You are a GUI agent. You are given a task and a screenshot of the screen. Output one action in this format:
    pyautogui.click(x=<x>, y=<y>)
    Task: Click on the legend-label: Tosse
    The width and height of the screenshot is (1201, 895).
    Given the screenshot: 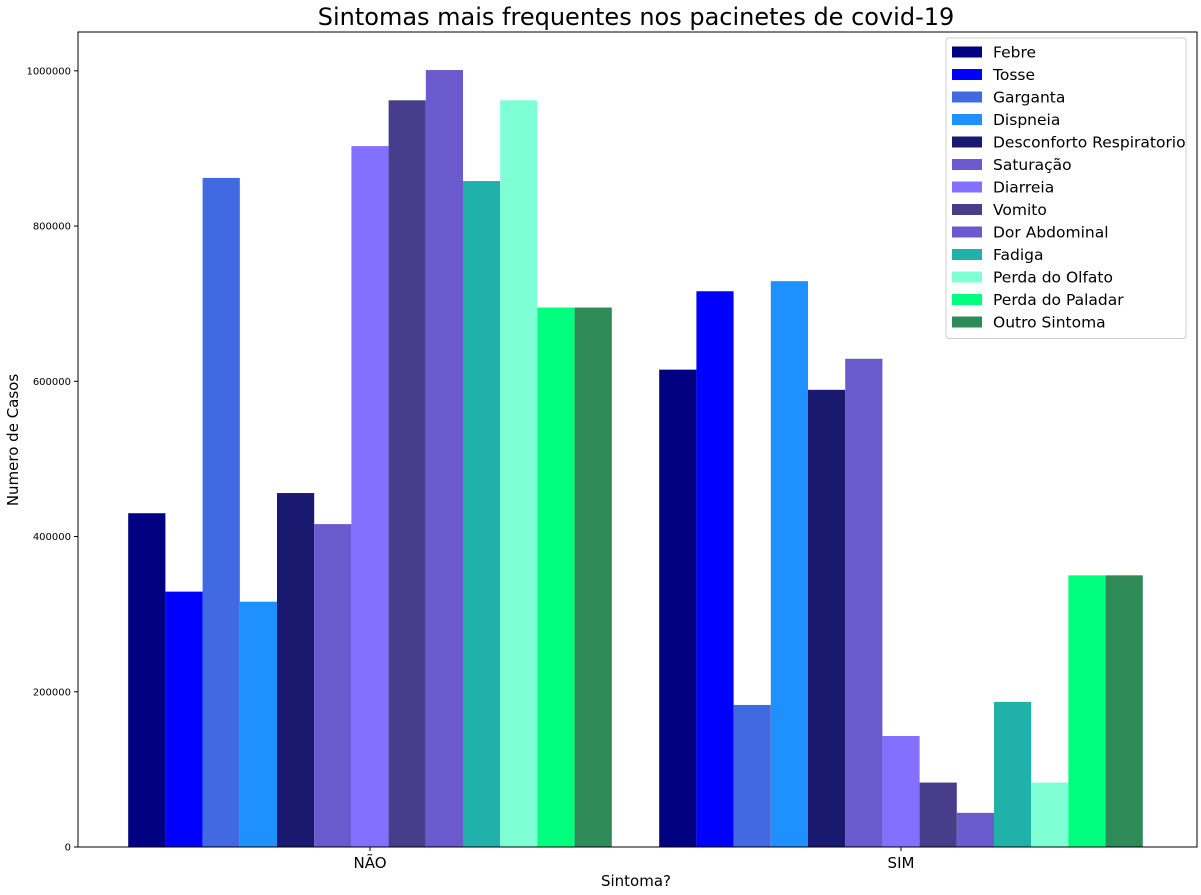 What is the action you would take?
    pyautogui.click(x=1013, y=75)
    